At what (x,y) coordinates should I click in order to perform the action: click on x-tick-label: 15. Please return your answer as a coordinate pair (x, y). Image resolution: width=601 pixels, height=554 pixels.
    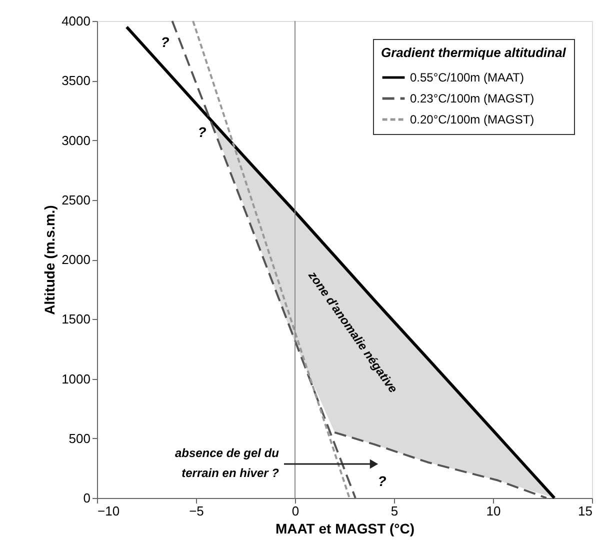
    Looking at the image, I should click on (585, 511).